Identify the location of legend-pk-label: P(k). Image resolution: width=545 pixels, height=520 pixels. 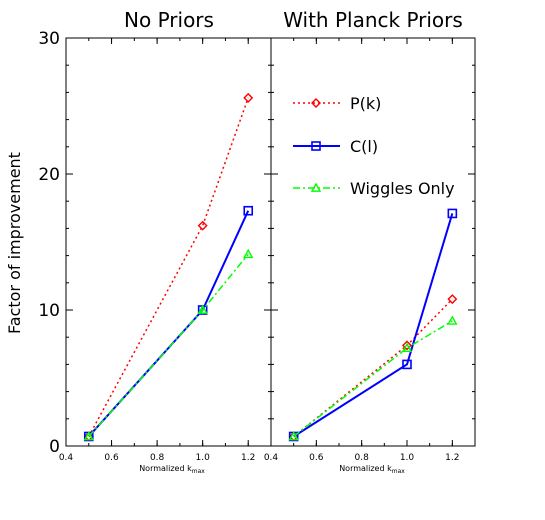
(365, 103).